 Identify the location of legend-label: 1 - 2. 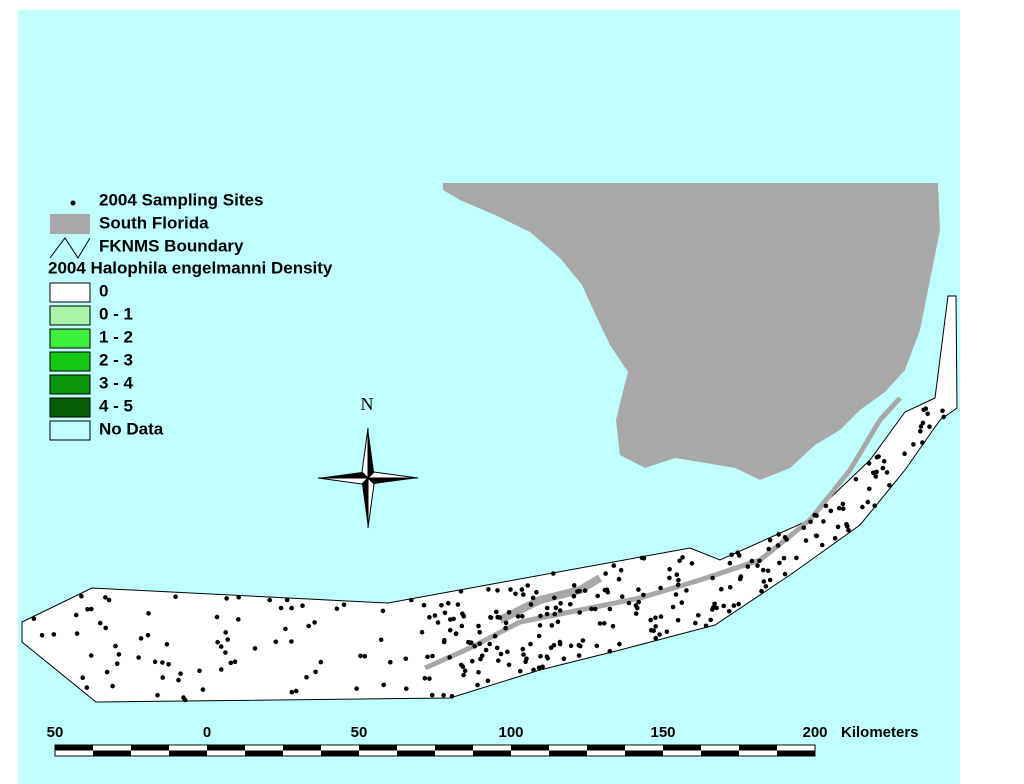
(116, 336).